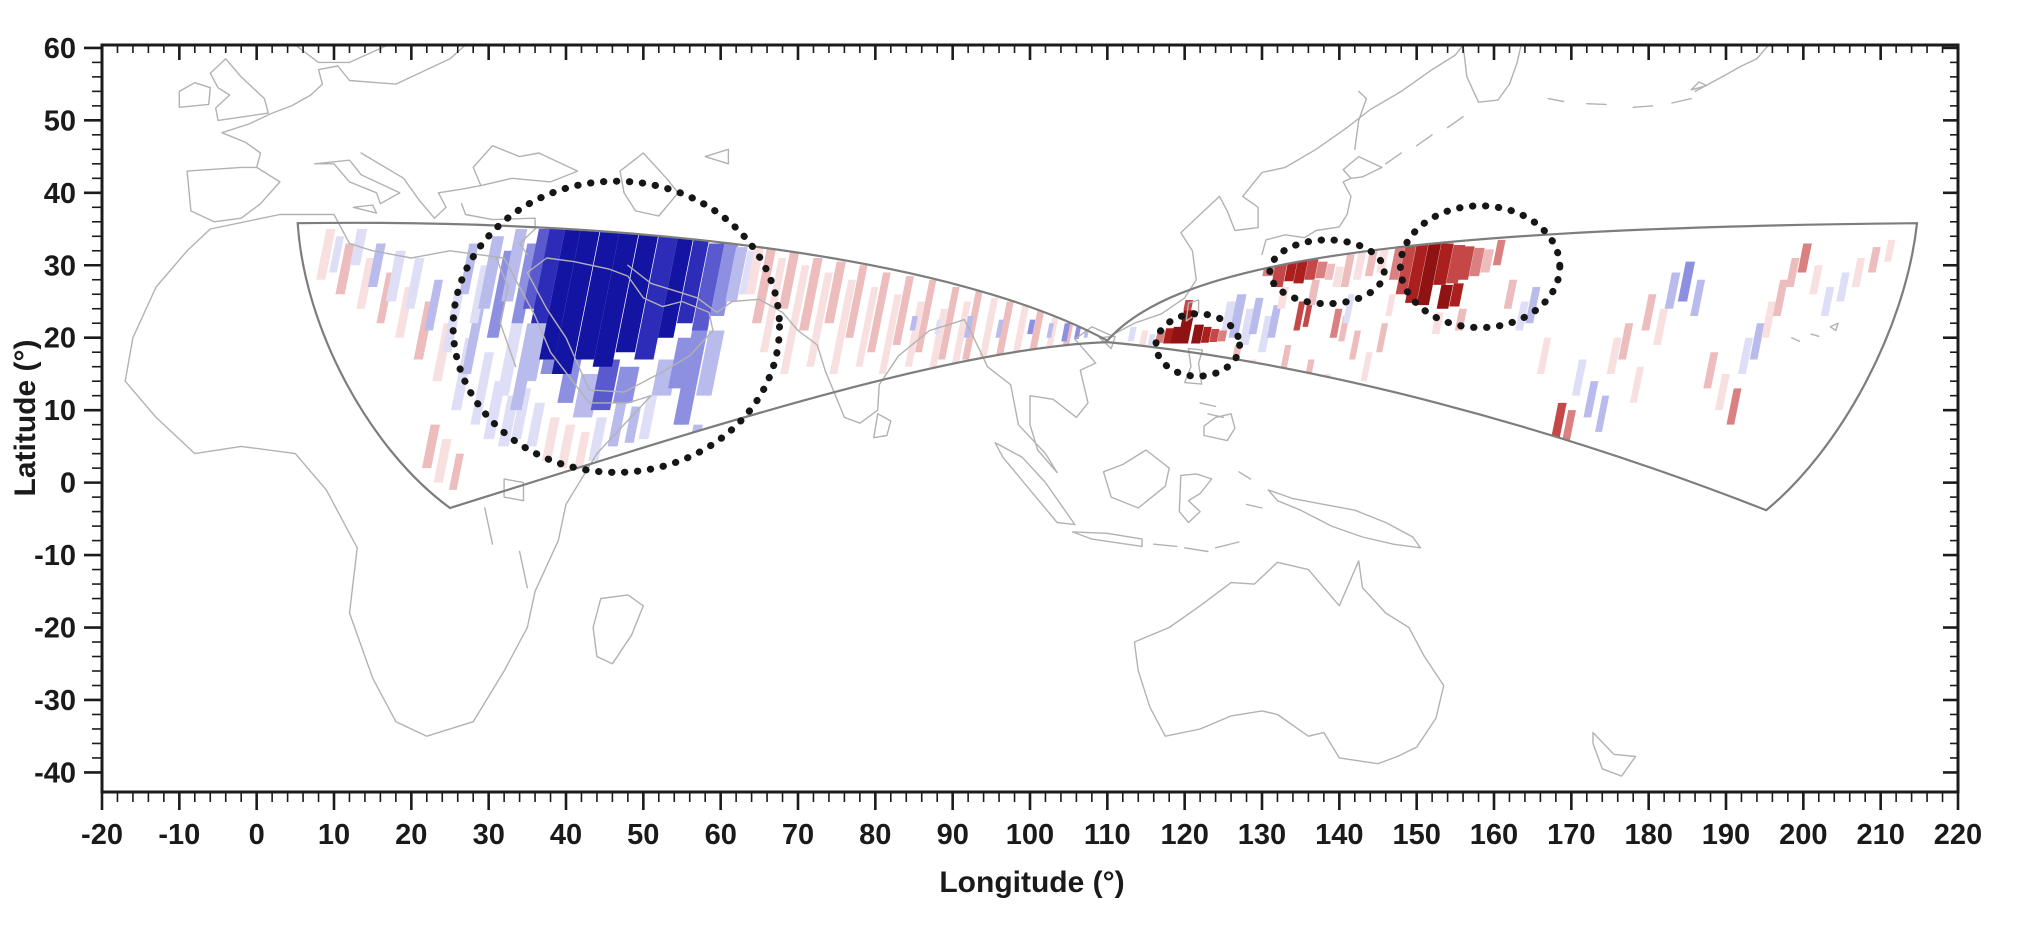 This screenshot has width=2026, height=925. Describe the element at coordinates (1322, 205) in the screenshot. I see `coastline-japan` at that location.